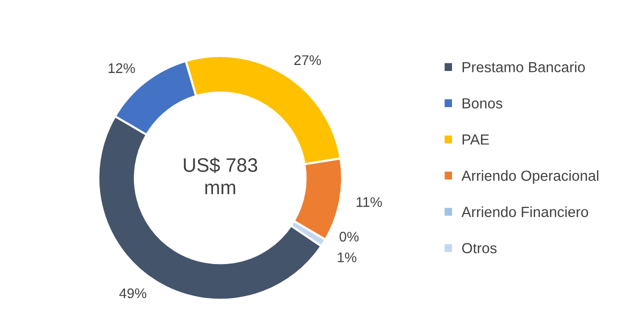 This screenshot has width=643, height=331. What do you see at coordinates (482, 103) in the screenshot?
I see `legend-label: Bonos` at bounding box center [482, 103].